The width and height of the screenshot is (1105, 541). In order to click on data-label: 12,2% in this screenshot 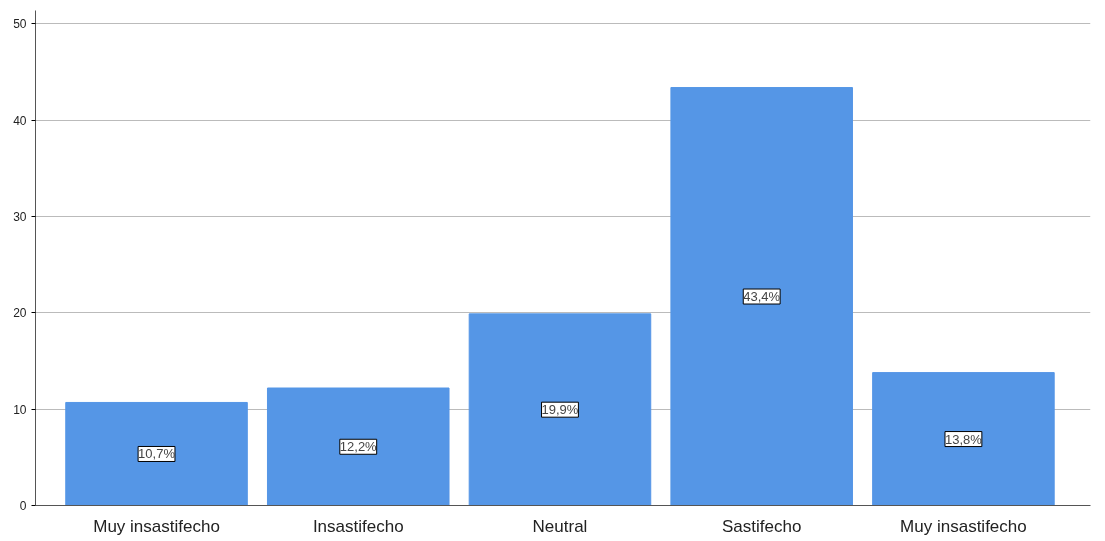, I will do `click(358, 447)`.